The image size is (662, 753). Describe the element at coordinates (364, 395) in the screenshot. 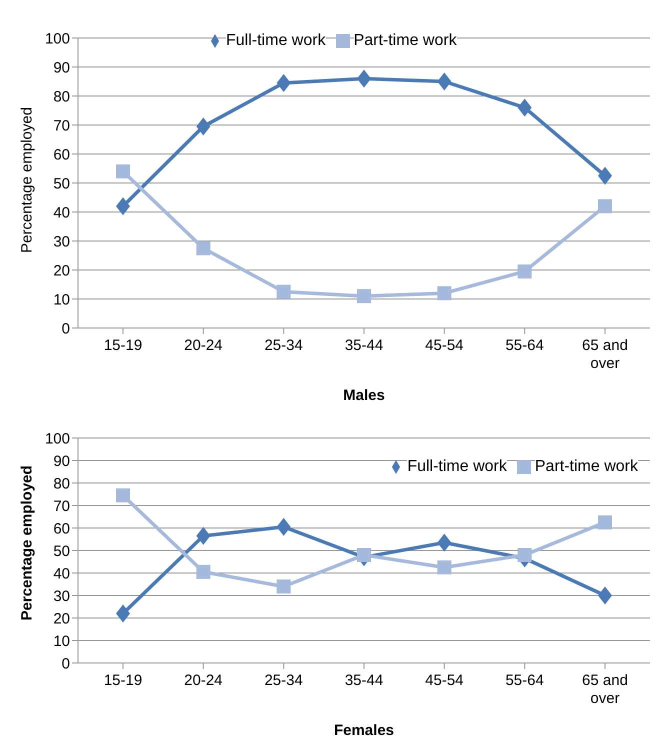

I see `x-axis-title: Males` at that location.